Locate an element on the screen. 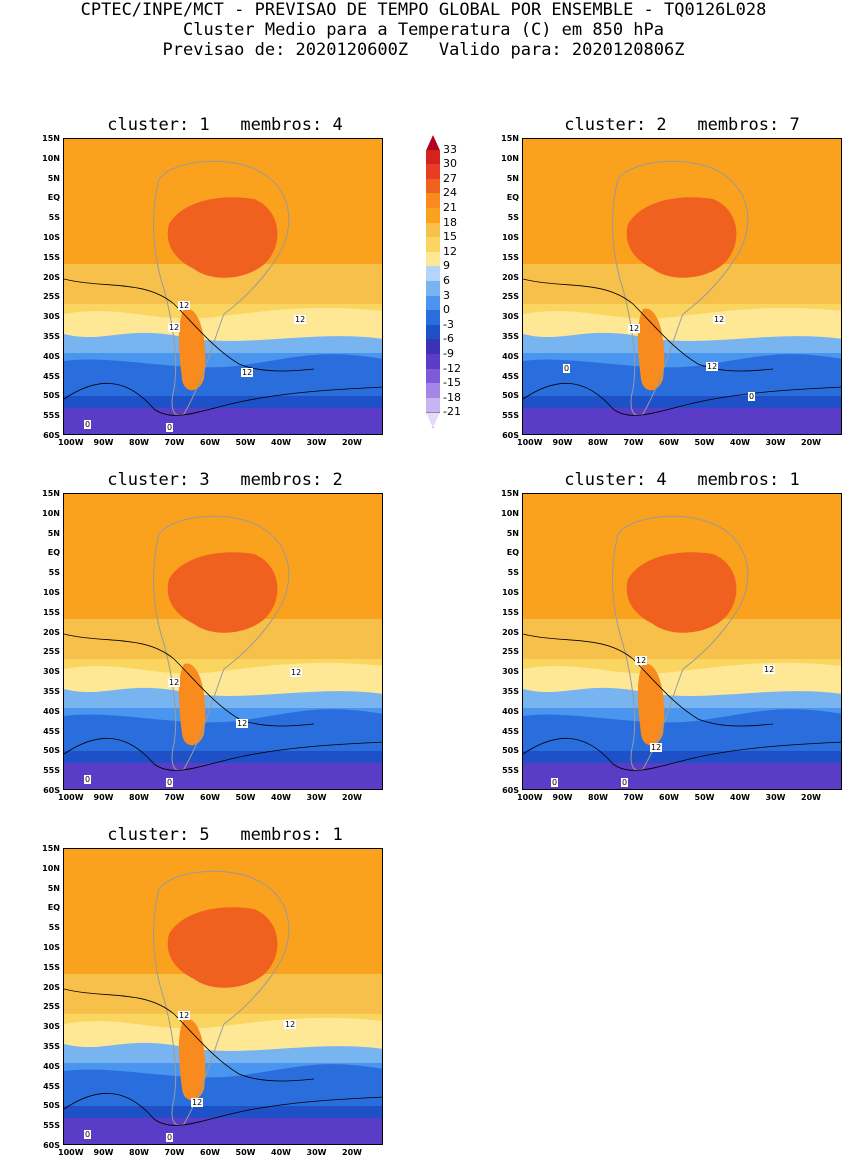 The width and height of the screenshot is (847, 1157). colorbar-label: -6 is located at coordinates (448, 339).